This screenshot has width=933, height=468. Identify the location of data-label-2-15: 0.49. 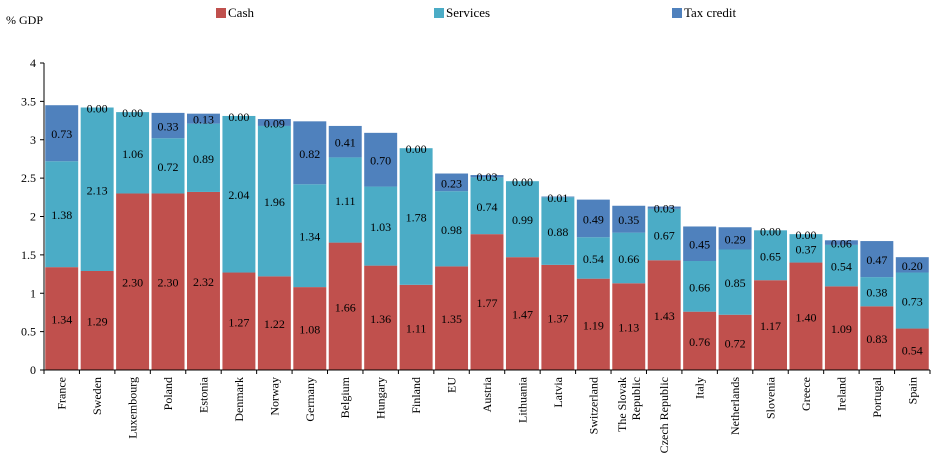
(593, 219).